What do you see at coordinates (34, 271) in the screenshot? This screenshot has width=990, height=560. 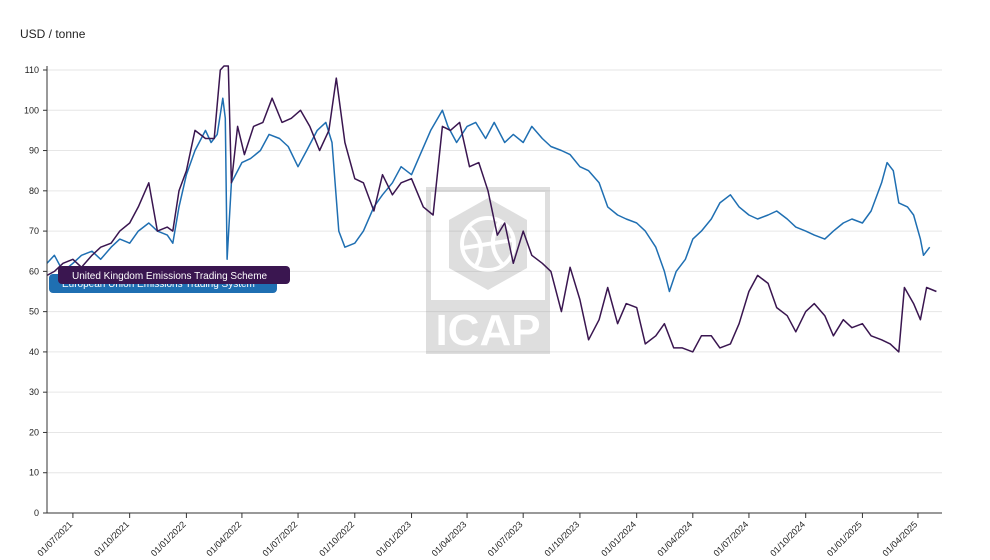 I see `y-tick-label: 60` at bounding box center [34, 271].